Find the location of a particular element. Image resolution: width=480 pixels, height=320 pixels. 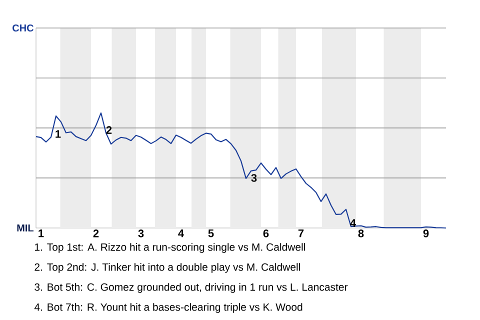

x-tick-label: 6 is located at coordinates (266, 234).